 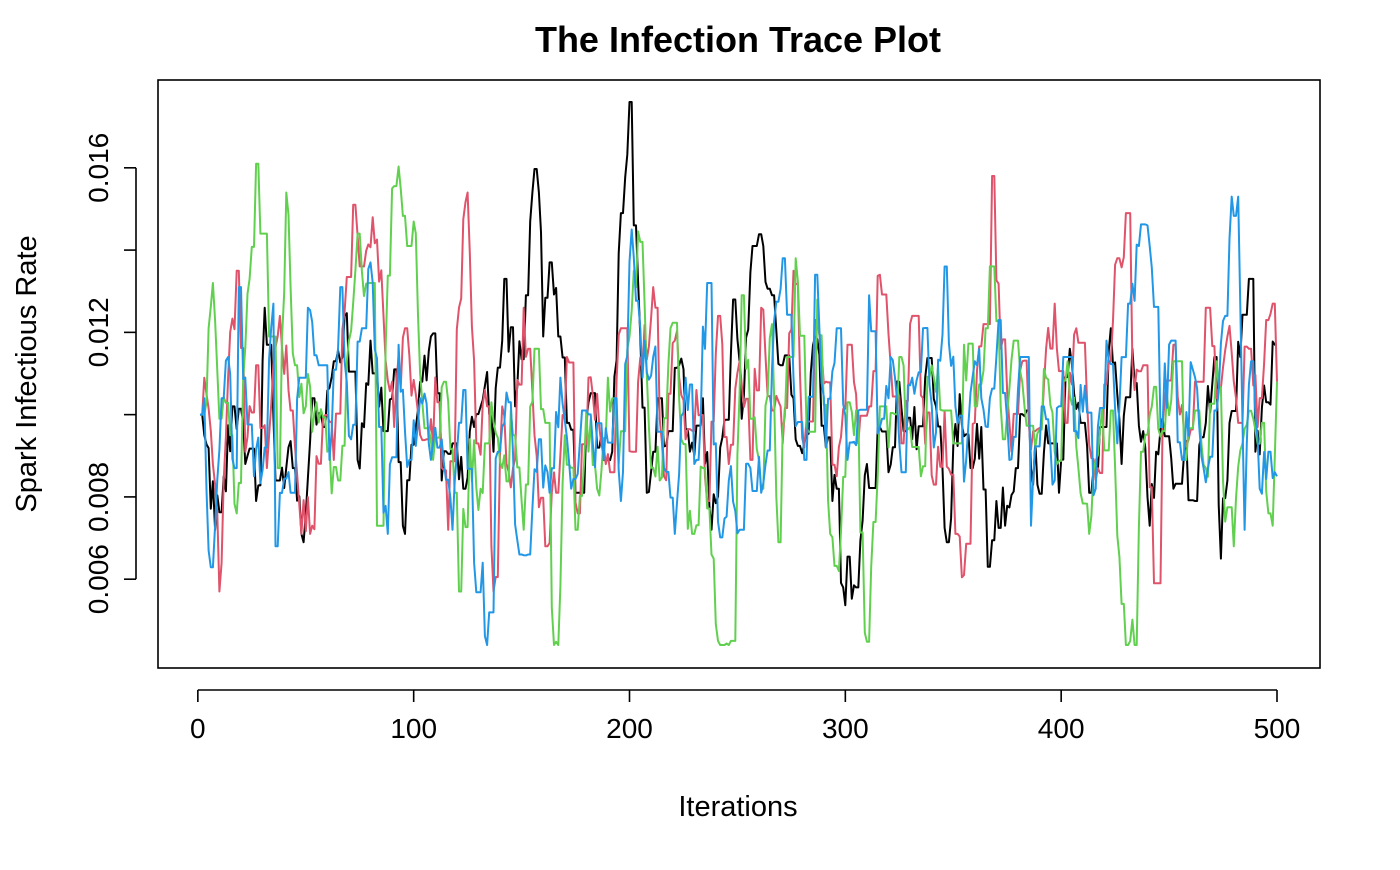 I want to click on chart-title: The Infection Trace Plot, so click(x=738, y=39).